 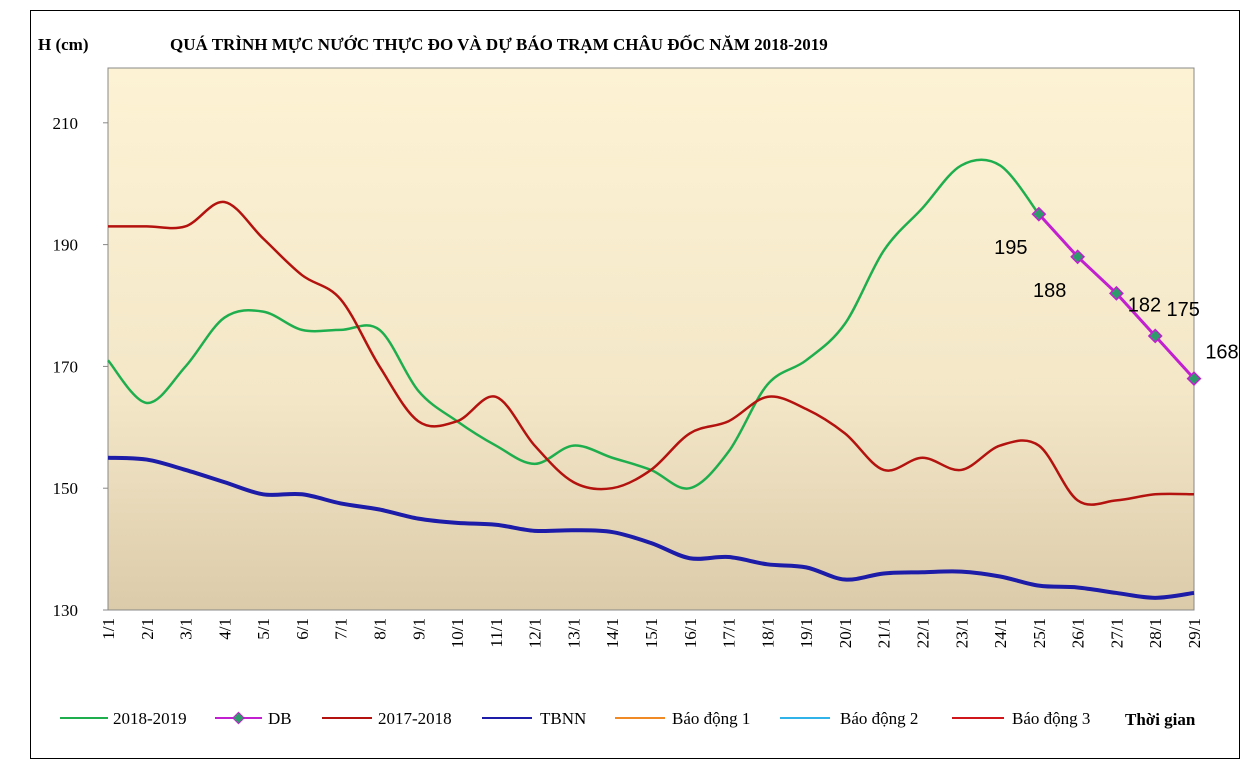 I want to click on x-tick-label: 23/1, so click(x=961, y=633).